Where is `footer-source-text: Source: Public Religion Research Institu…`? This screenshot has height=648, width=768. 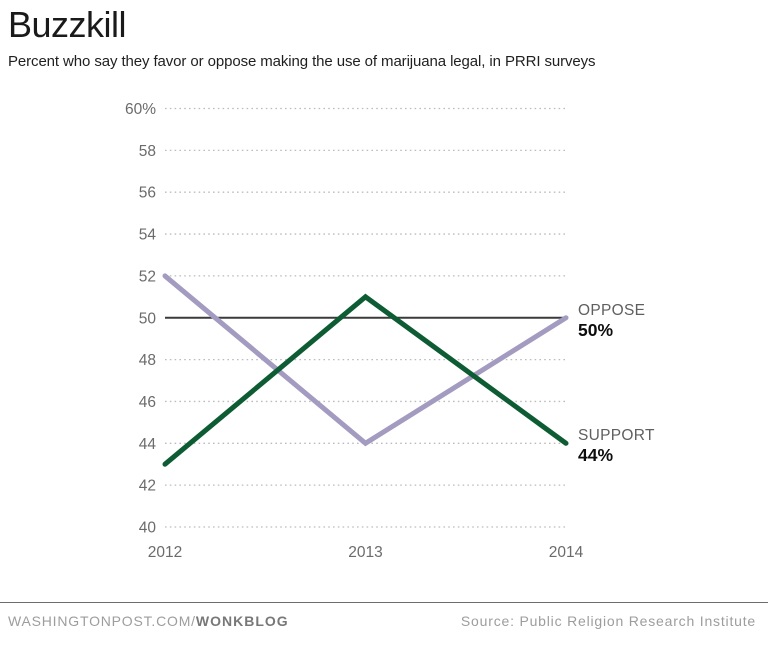
footer-source-text: Source: Public Religion Research Institu… is located at coordinates (608, 621).